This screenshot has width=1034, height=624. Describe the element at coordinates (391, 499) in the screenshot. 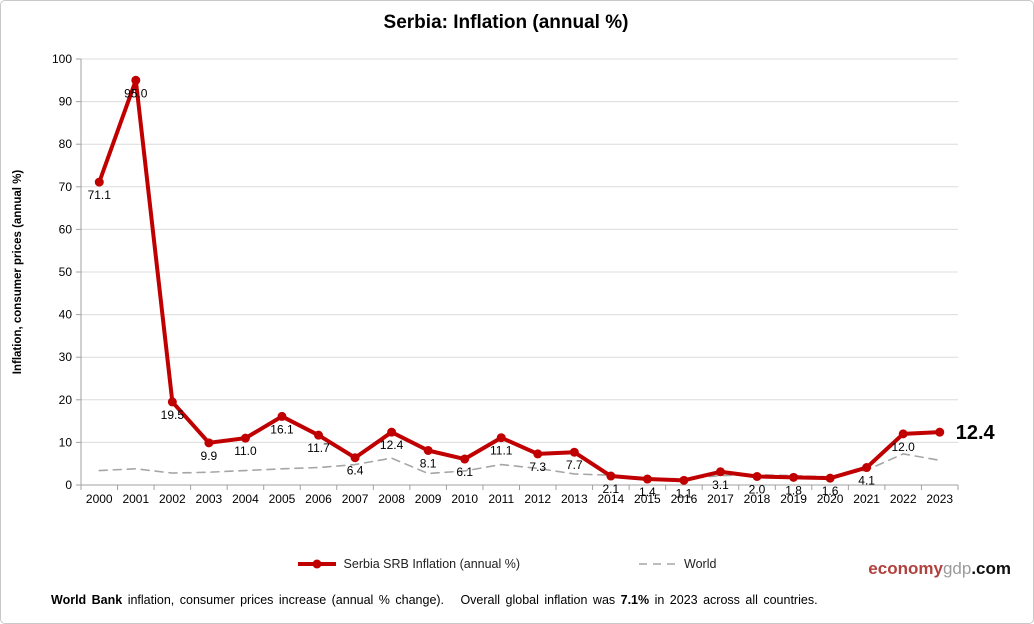

I see `svg-text: 2008` at that location.